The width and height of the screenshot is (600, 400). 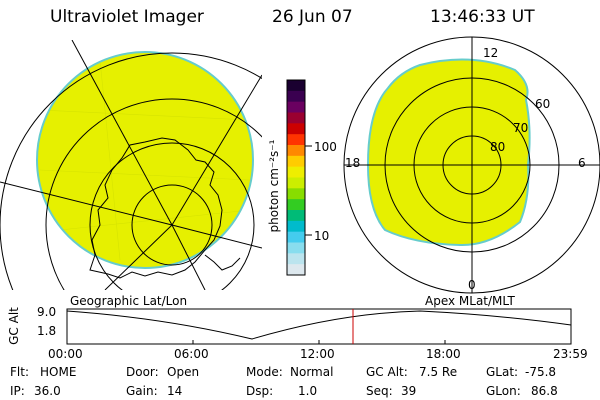 What do you see at coordinates (503, 391) in the screenshot?
I see `glon-label: GLon:` at bounding box center [503, 391].